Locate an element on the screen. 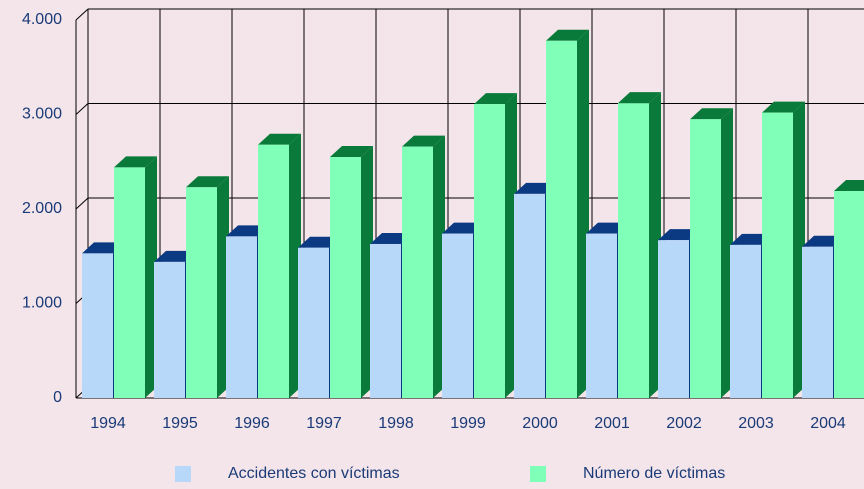 The image size is (864, 489). x-tick-label: 2001 is located at coordinates (612, 423).